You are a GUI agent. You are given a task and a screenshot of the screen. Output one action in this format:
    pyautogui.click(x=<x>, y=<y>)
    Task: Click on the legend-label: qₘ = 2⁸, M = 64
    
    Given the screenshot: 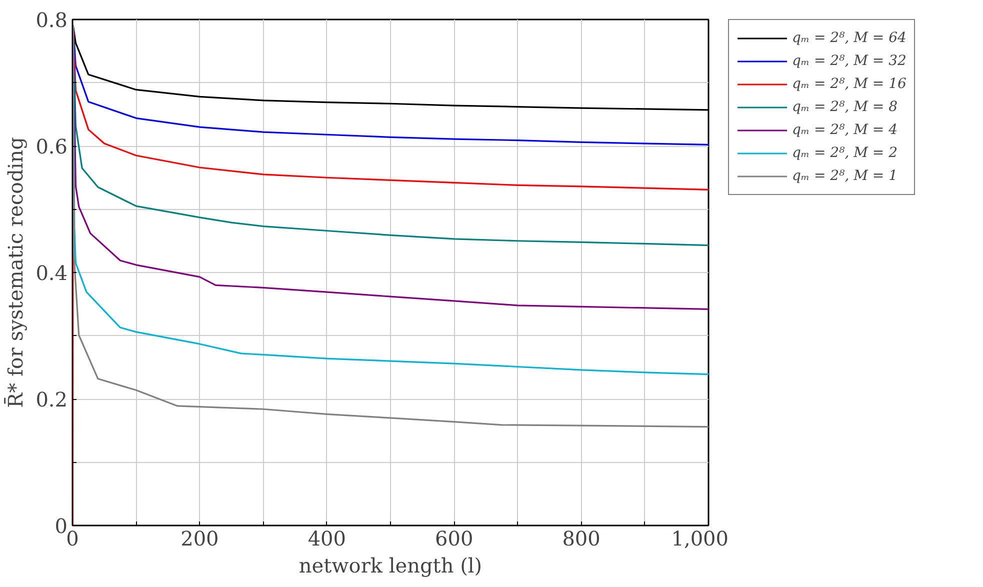 What is the action you would take?
    pyautogui.click(x=849, y=38)
    